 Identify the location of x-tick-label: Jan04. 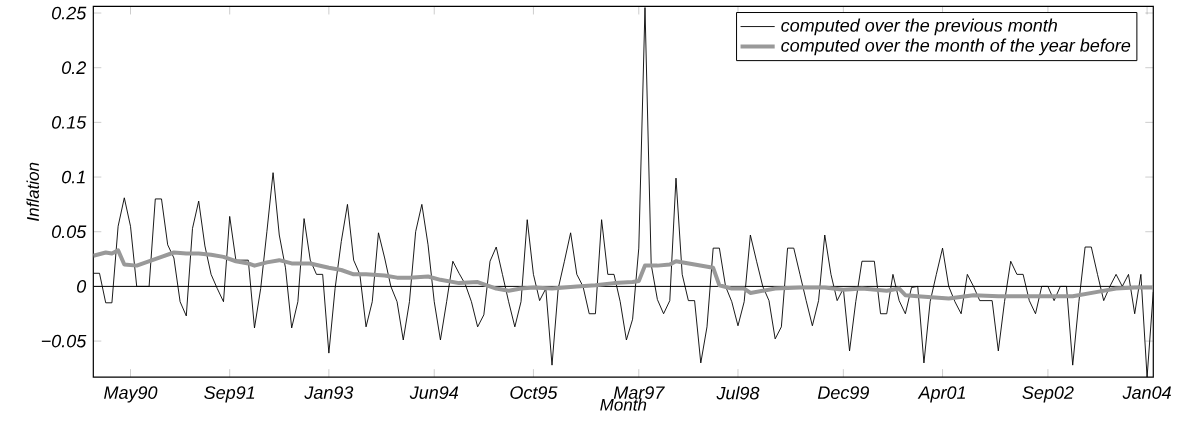
(1146, 392).